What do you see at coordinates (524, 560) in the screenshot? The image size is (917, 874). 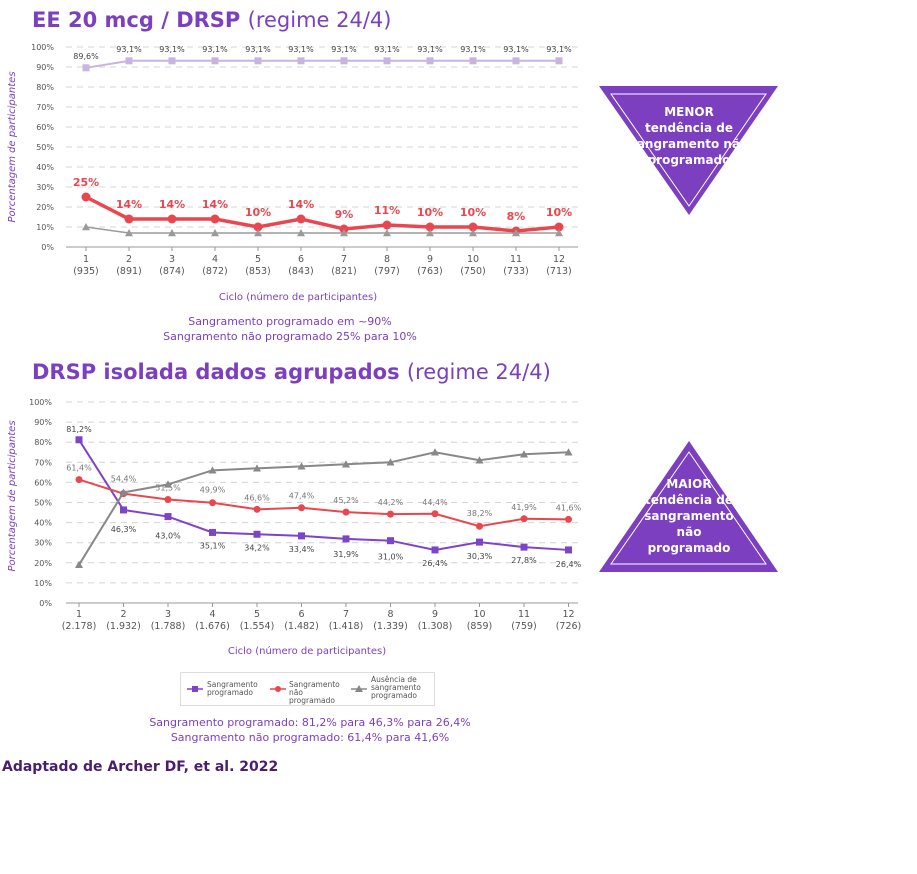 I see `scheduled-series-data-label: 27,8%` at bounding box center [524, 560].